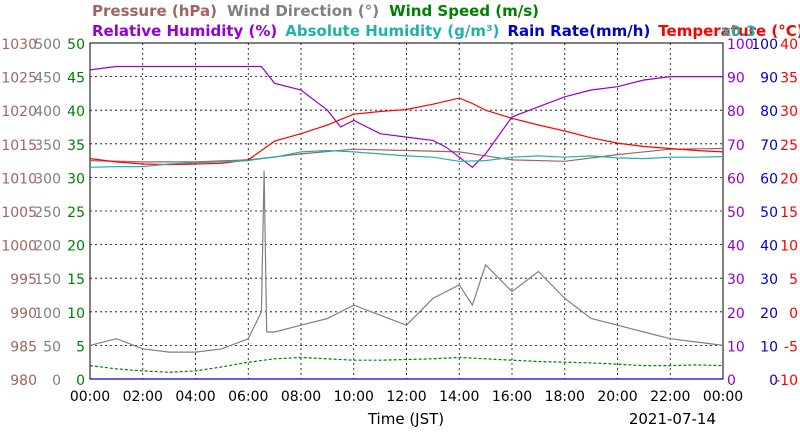 Image resolution: width=800 pixels, height=434 pixels. I want to click on y-tick-label: 985, so click(23, 347).